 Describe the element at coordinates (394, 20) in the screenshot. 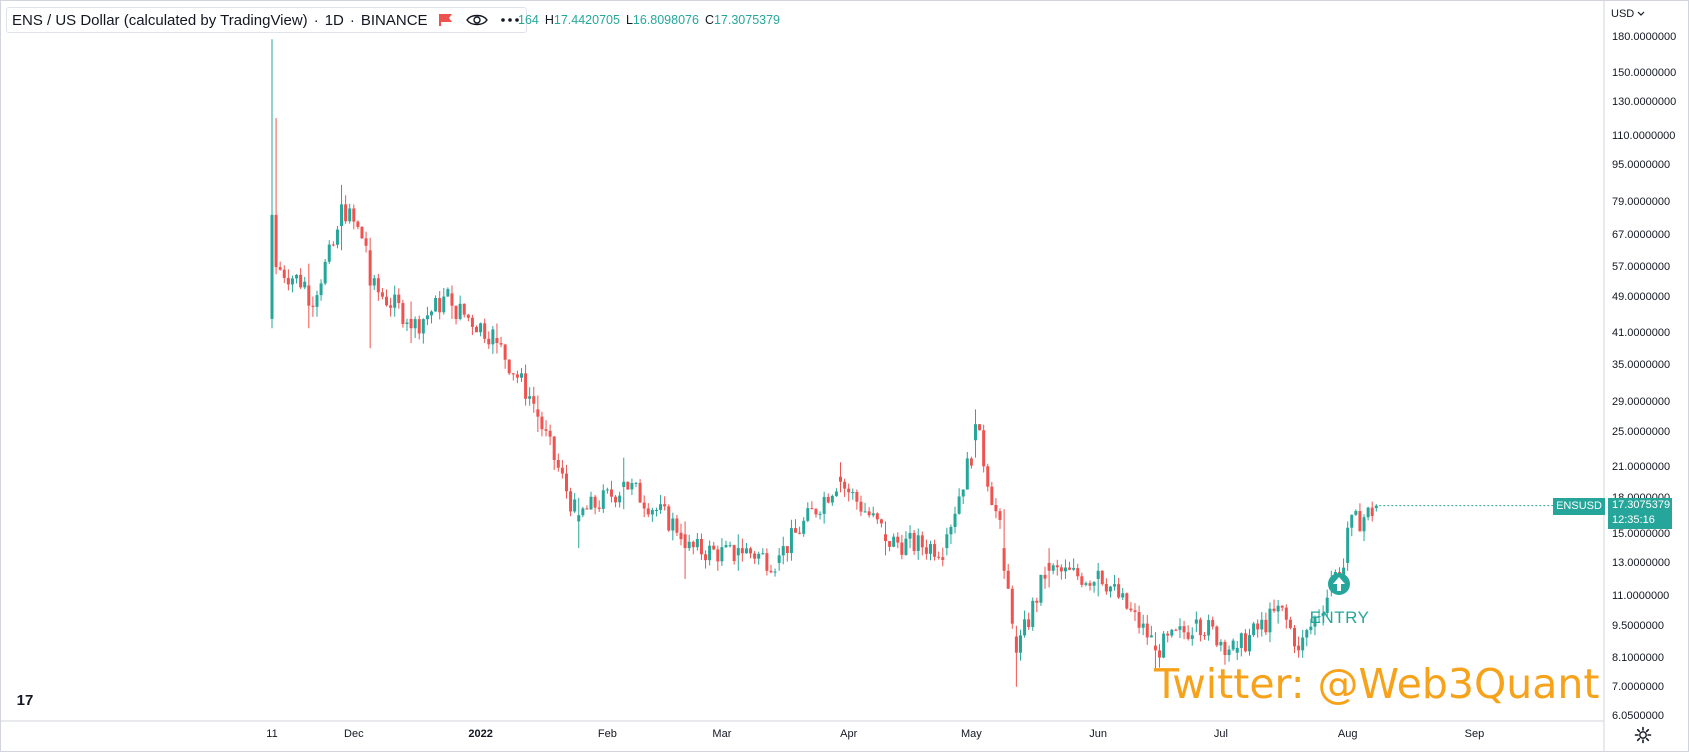

I see `exchange-label: BINANCE` at that location.